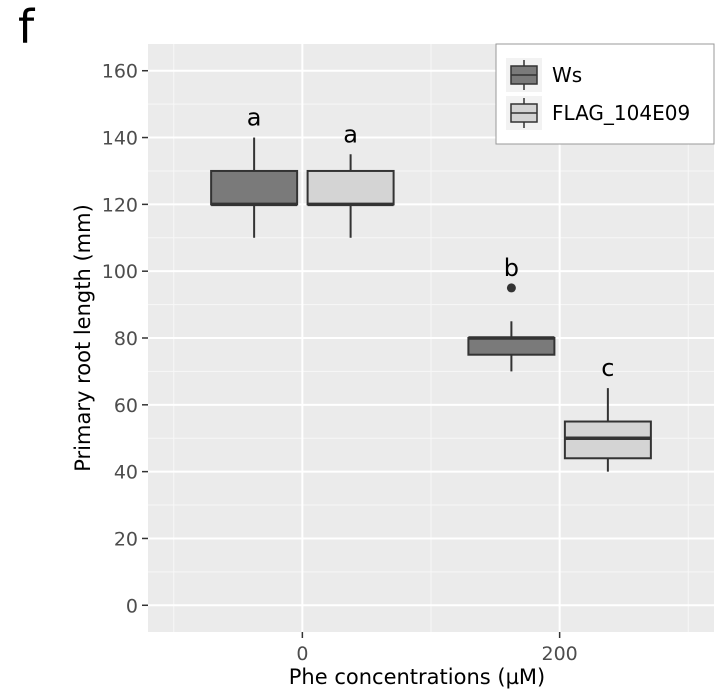  I want to click on panel-label: f, so click(26, 27).